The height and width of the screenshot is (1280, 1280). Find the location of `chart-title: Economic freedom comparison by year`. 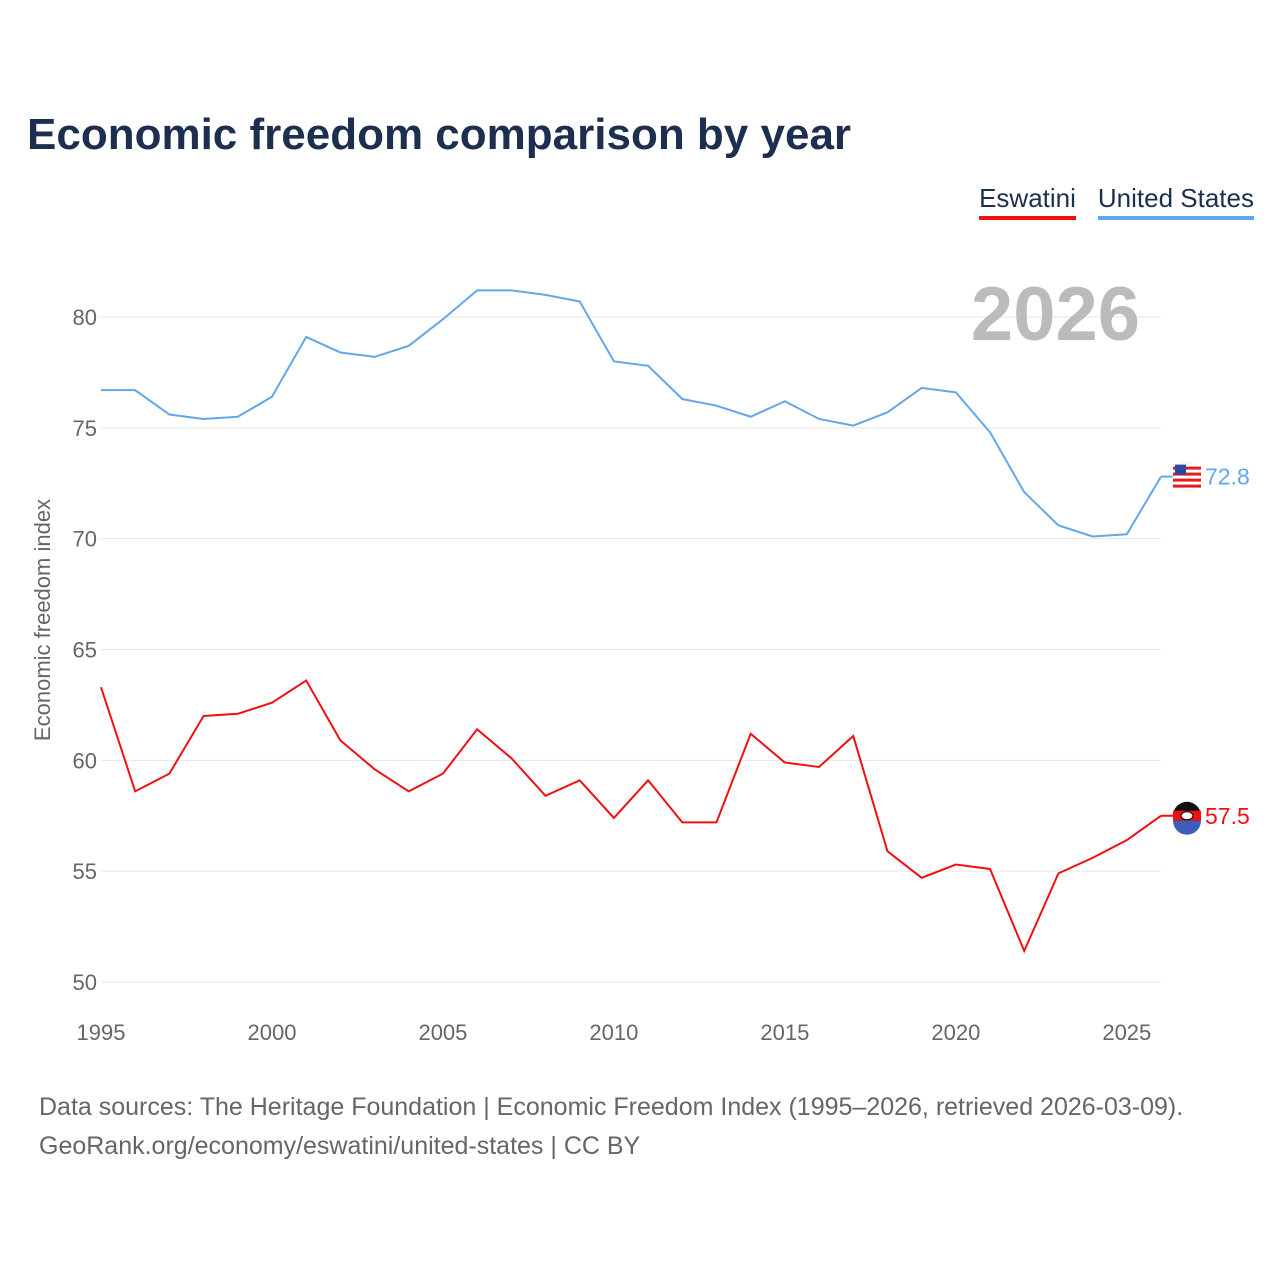

chart-title: Economic freedom comparison by year is located at coordinates (439, 134).